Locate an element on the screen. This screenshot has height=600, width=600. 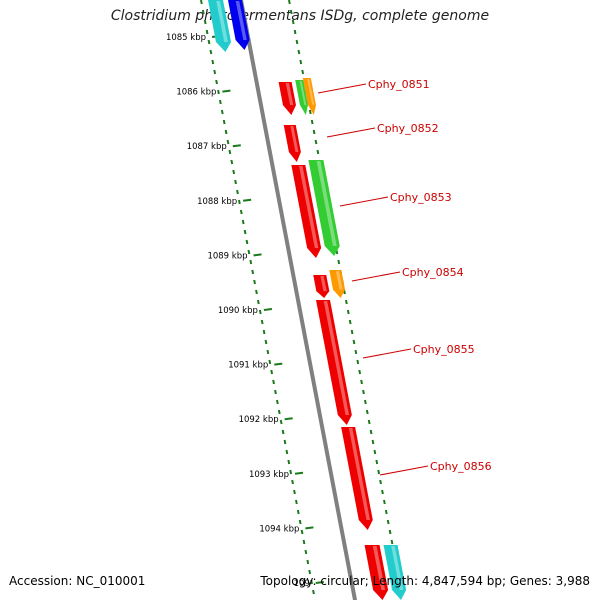
scale-tick-label: 1092 kbp is located at coordinates (259, 420).